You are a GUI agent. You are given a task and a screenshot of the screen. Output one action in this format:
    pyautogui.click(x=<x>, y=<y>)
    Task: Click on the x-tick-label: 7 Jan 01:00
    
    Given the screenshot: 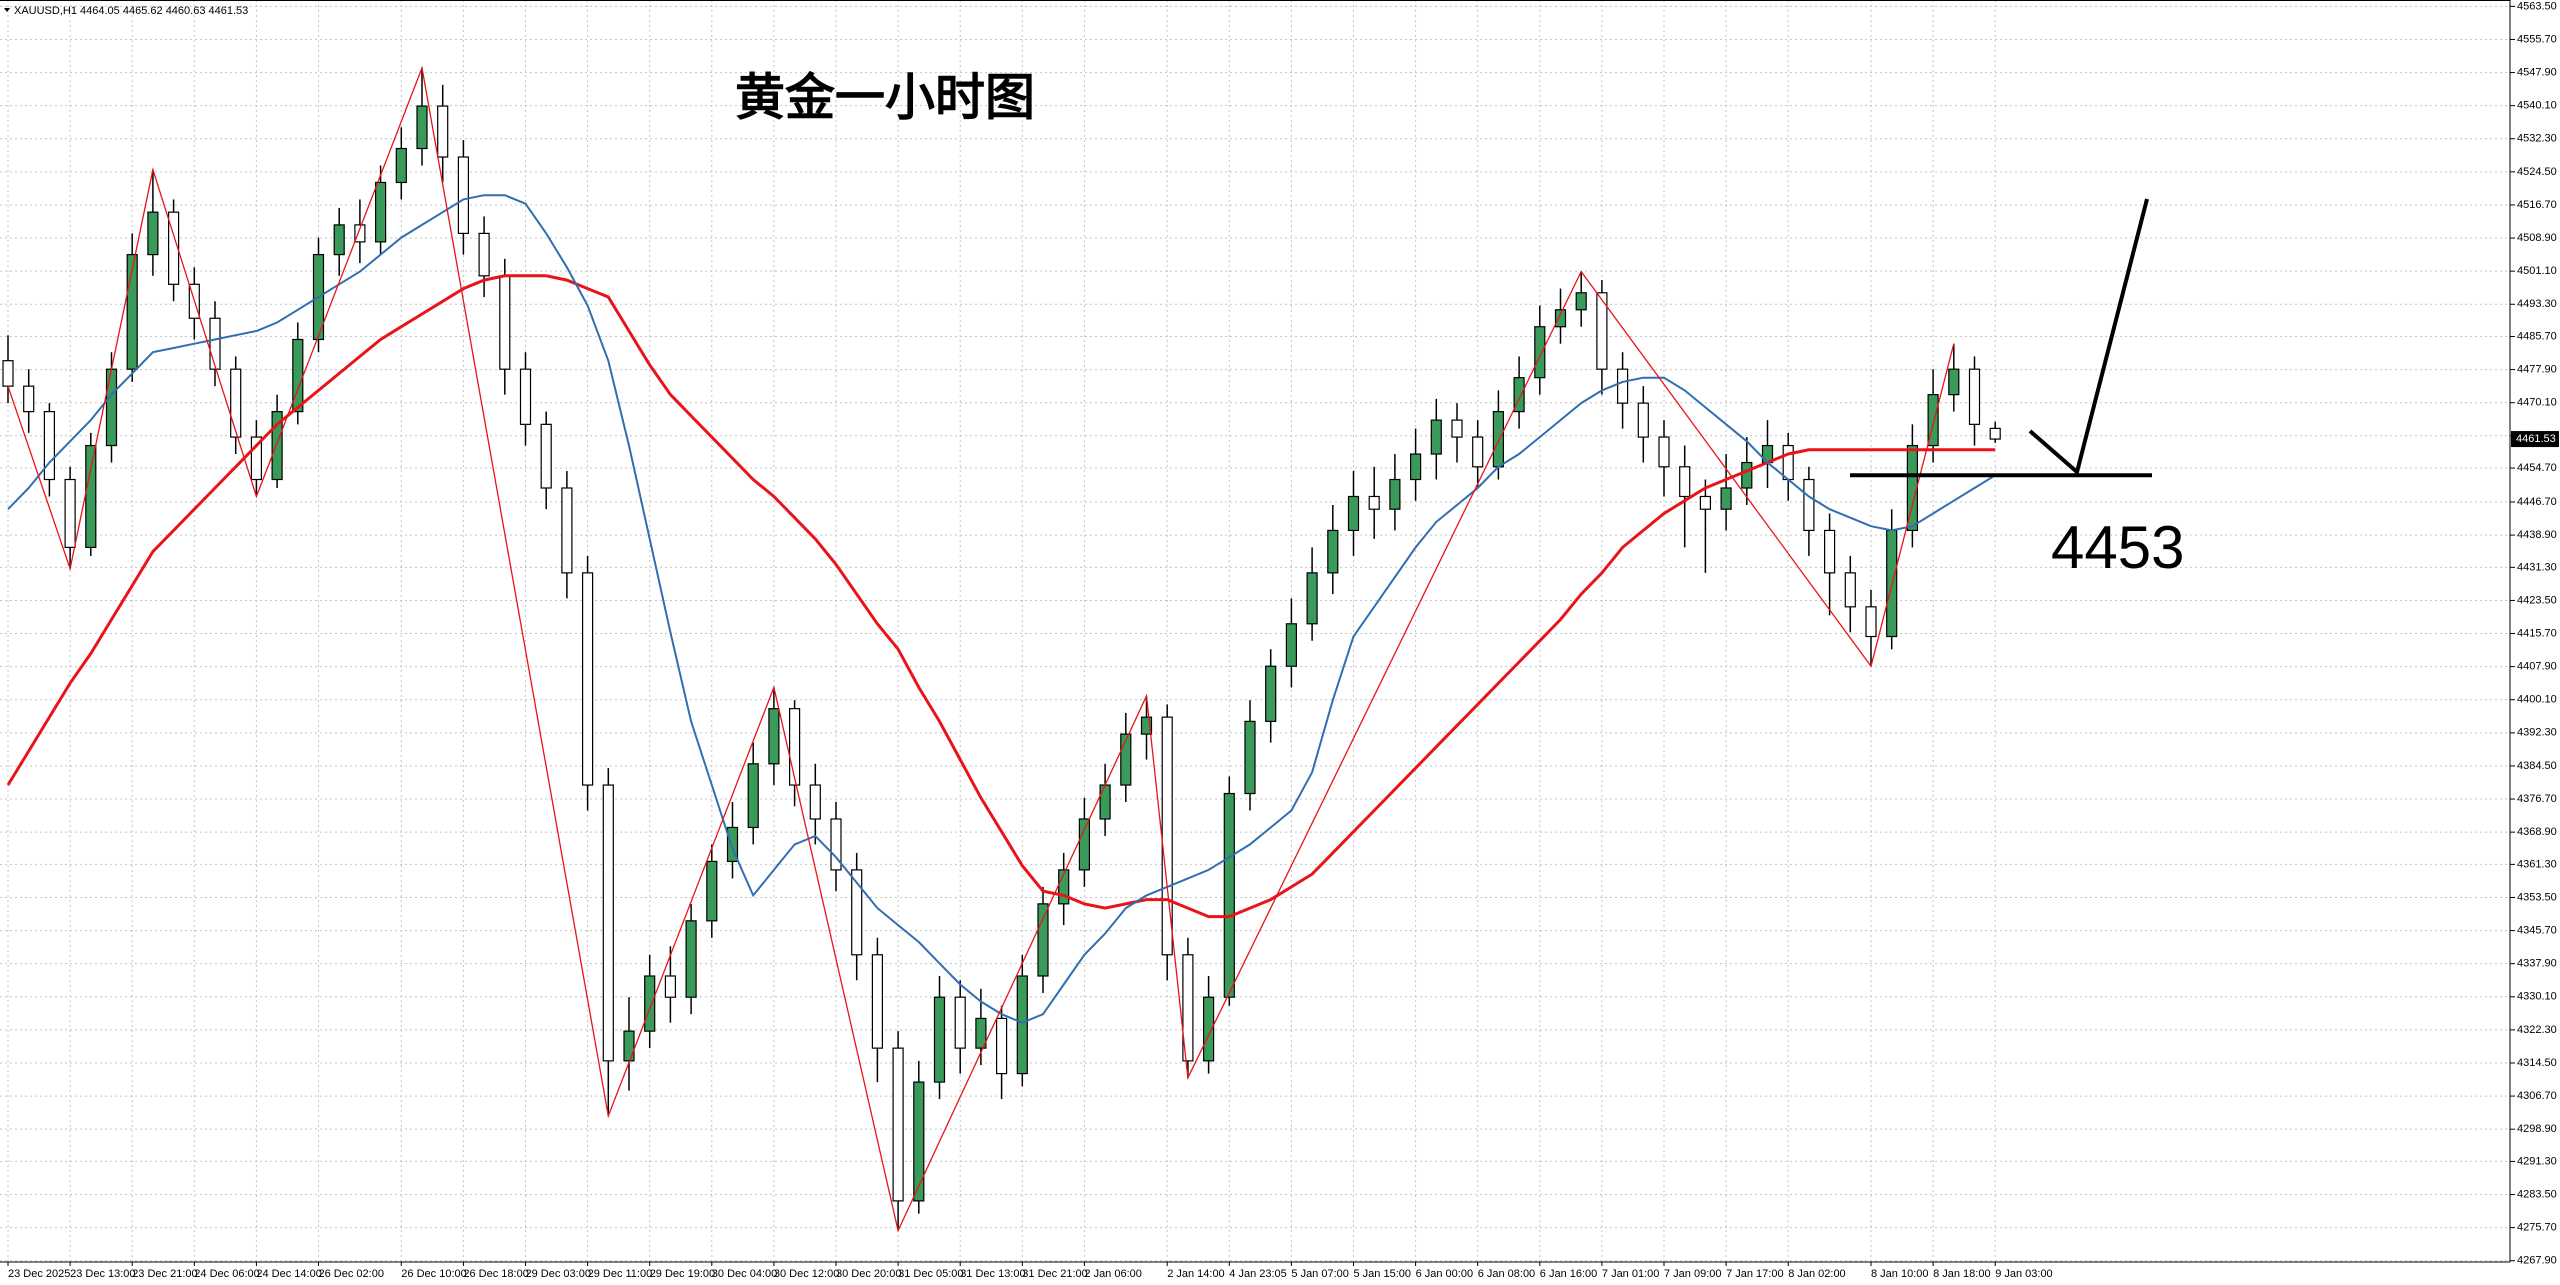 What is the action you would take?
    pyautogui.click(x=1631, y=1274)
    